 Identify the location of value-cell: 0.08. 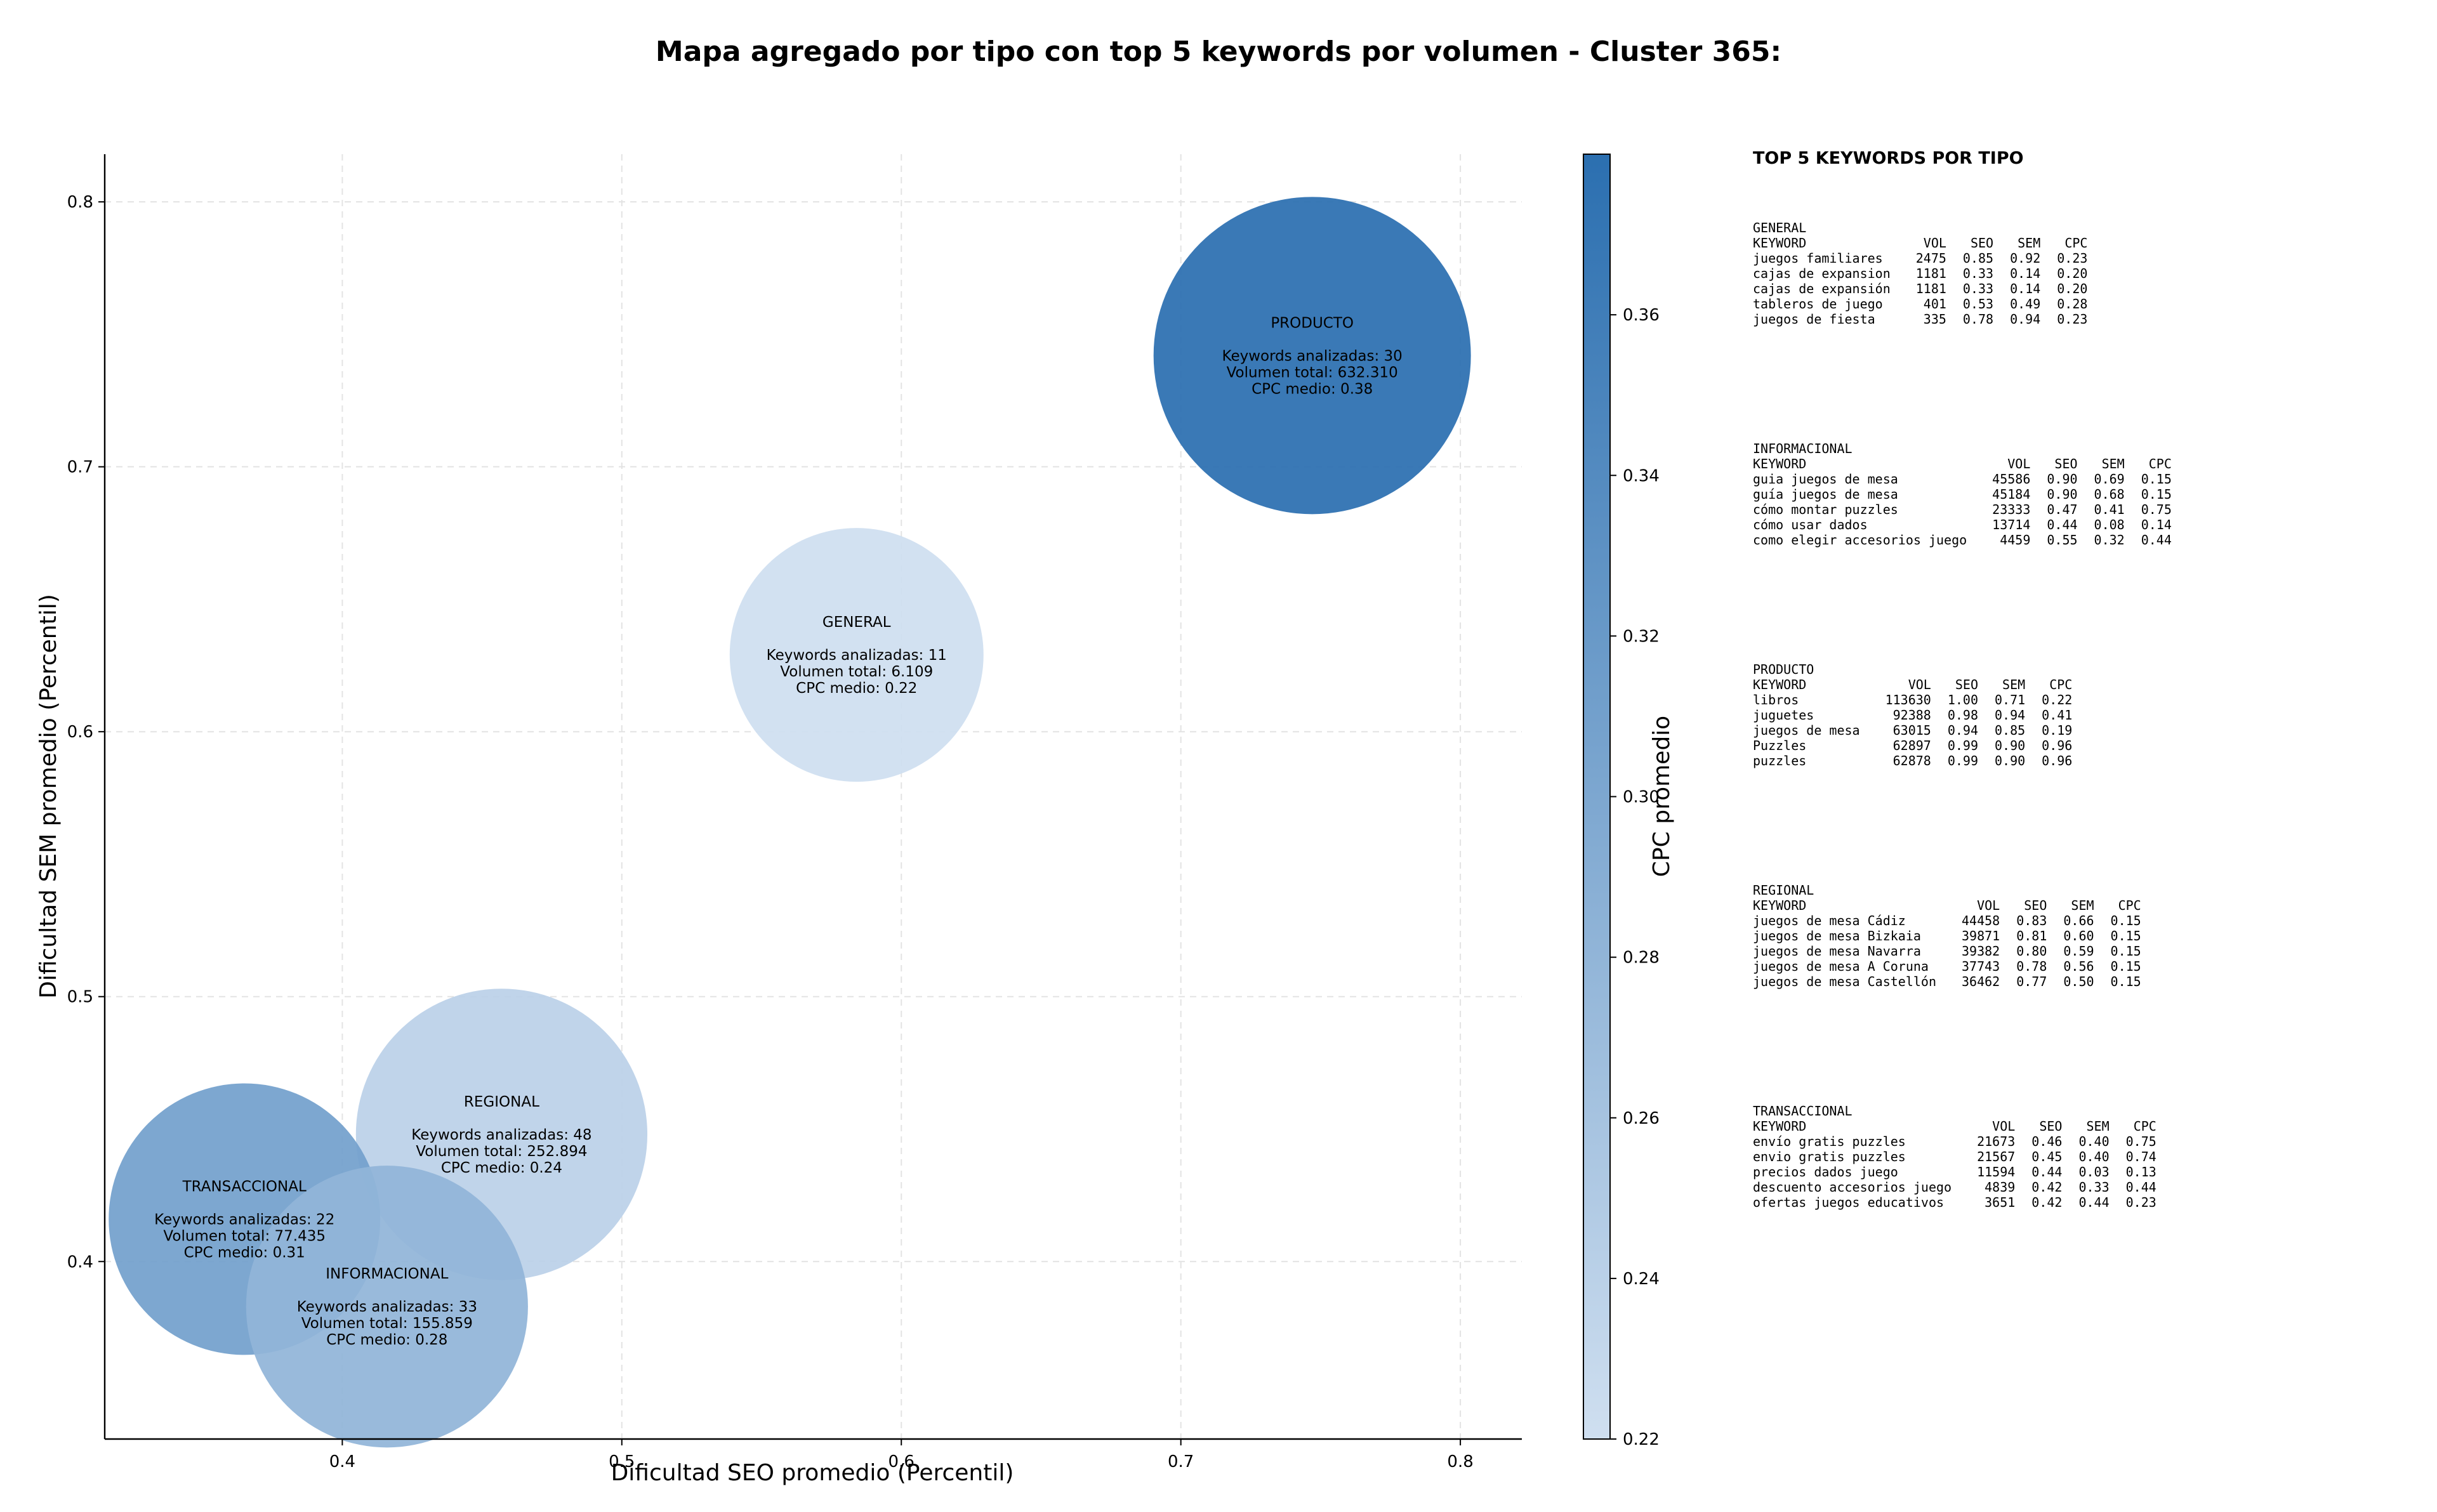
(2109, 525).